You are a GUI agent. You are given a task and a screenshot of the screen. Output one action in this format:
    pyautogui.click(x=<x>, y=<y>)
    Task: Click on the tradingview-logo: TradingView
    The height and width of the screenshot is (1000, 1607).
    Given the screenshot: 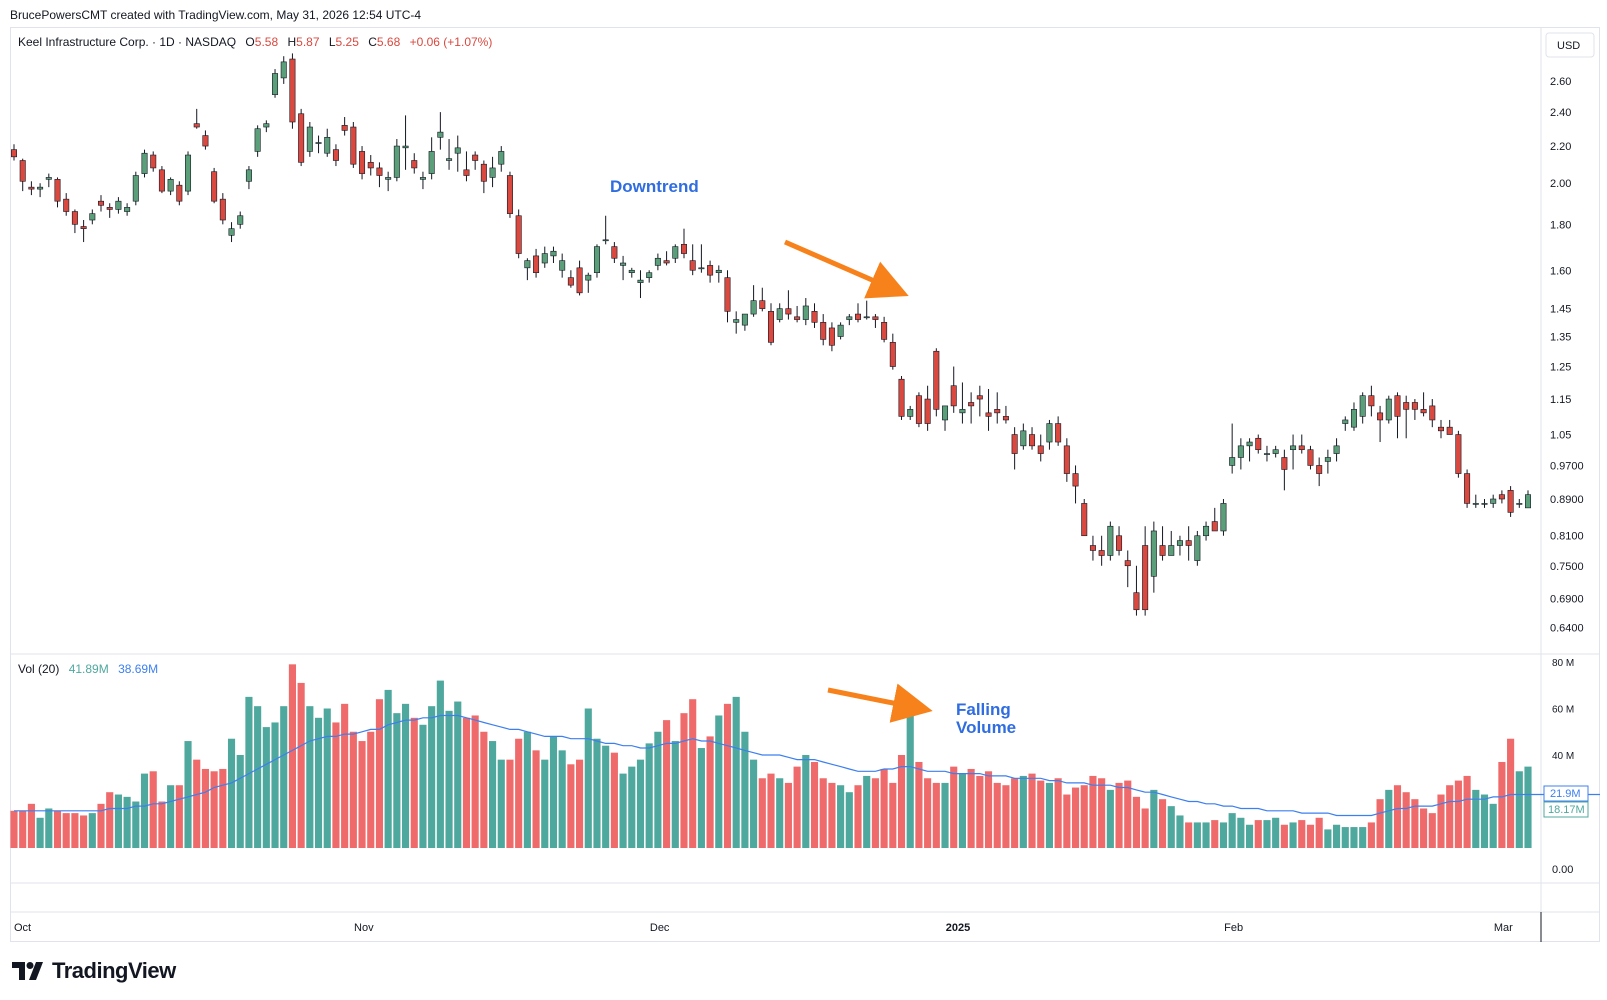 What is the action you would take?
    pyautogui.click(x=94, y=971)
    